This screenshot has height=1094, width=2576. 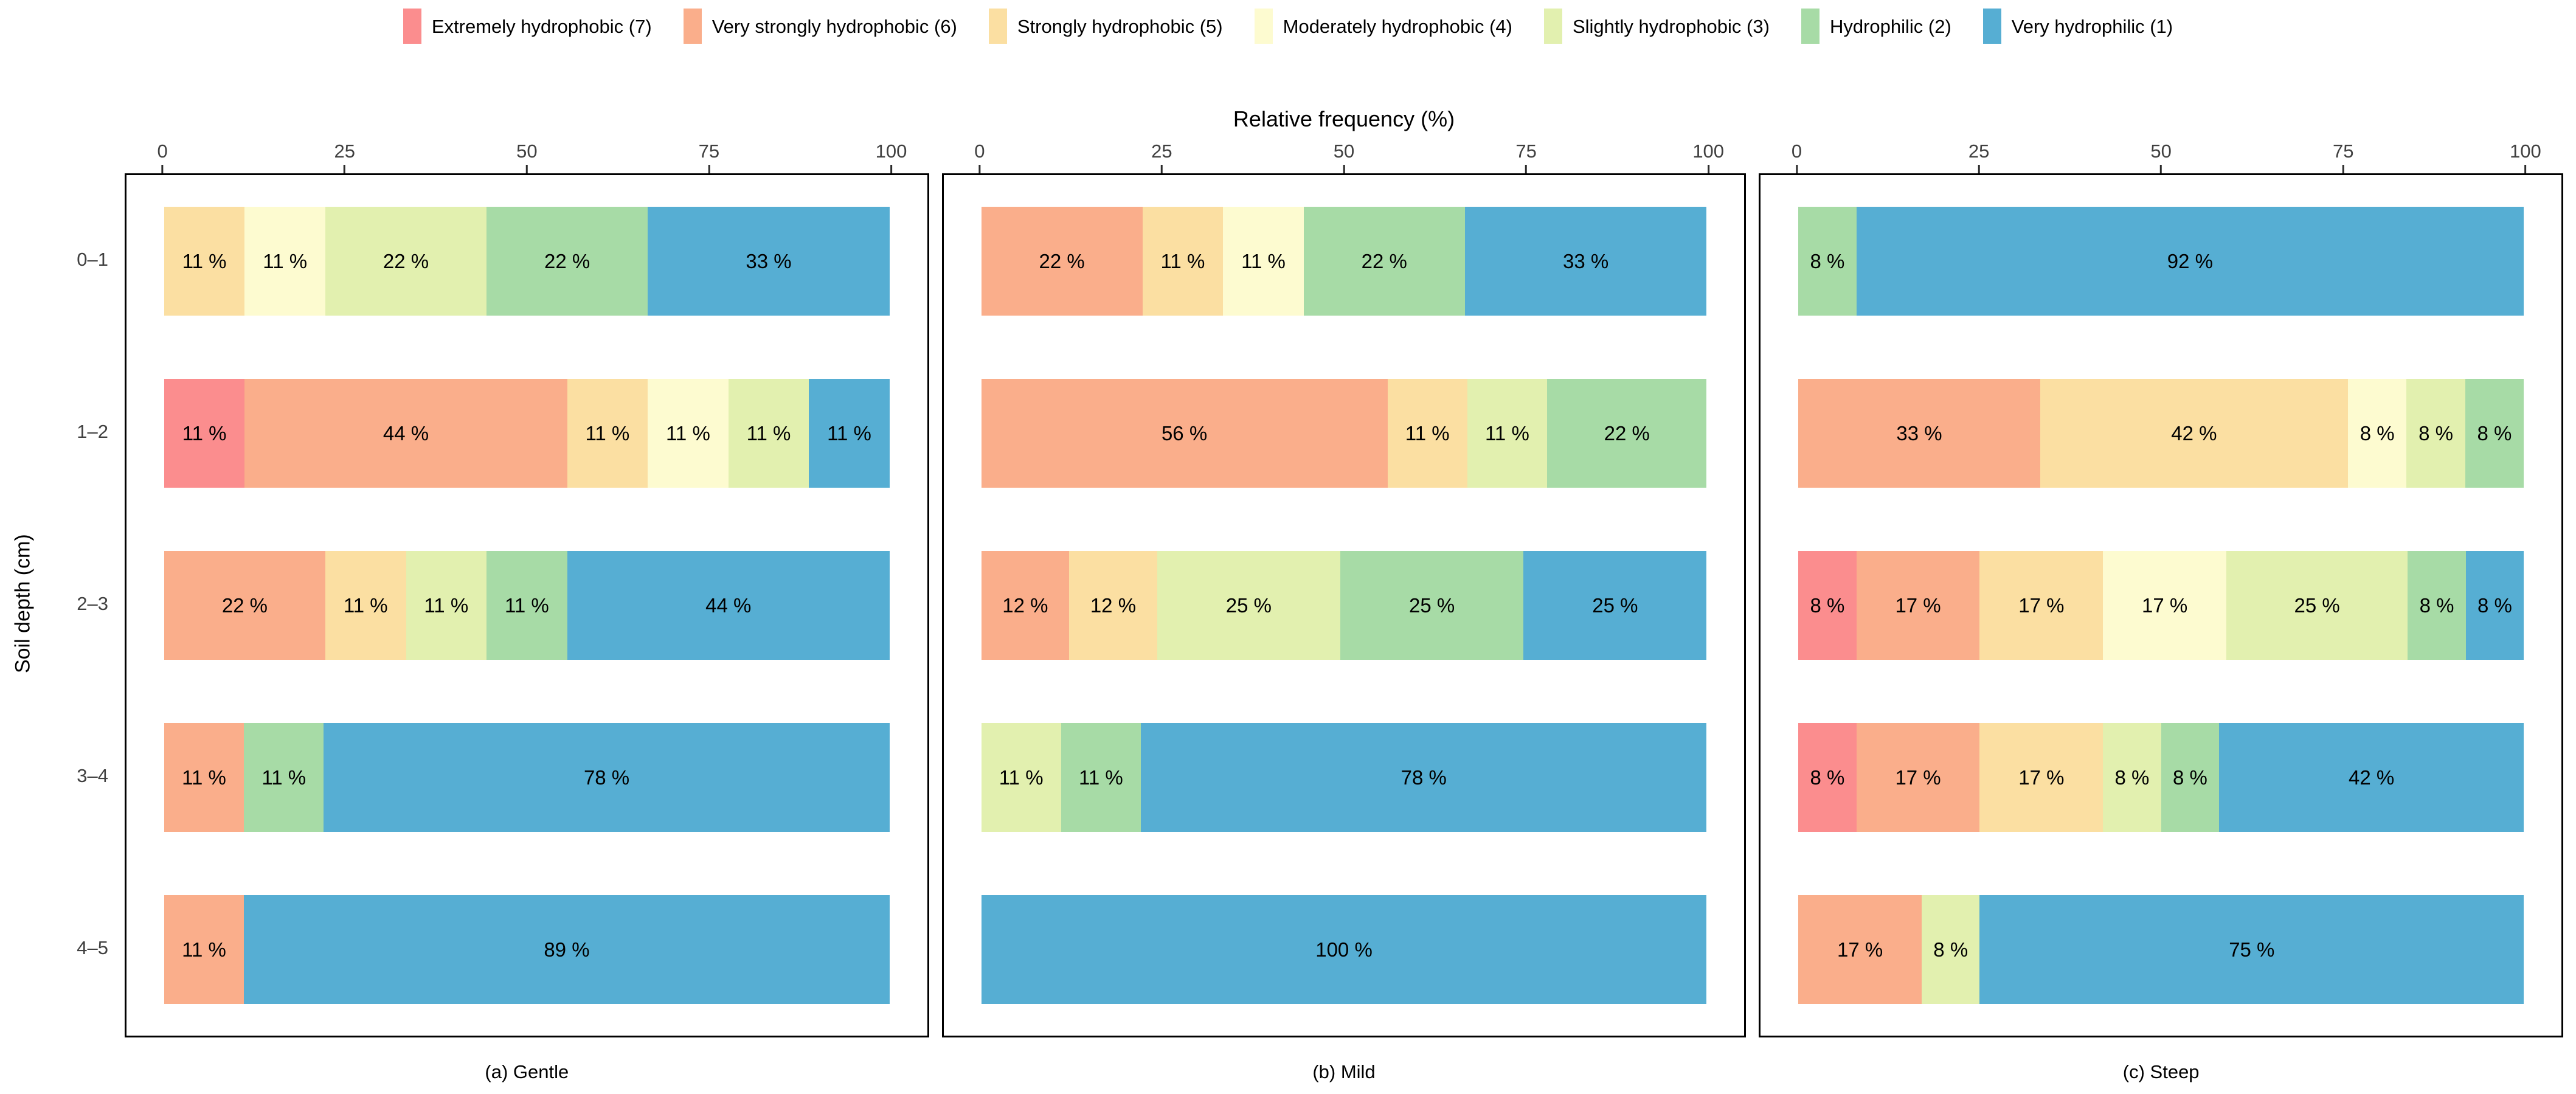 I want to click on x-tick-label: 100, so click(x=891, y=151).